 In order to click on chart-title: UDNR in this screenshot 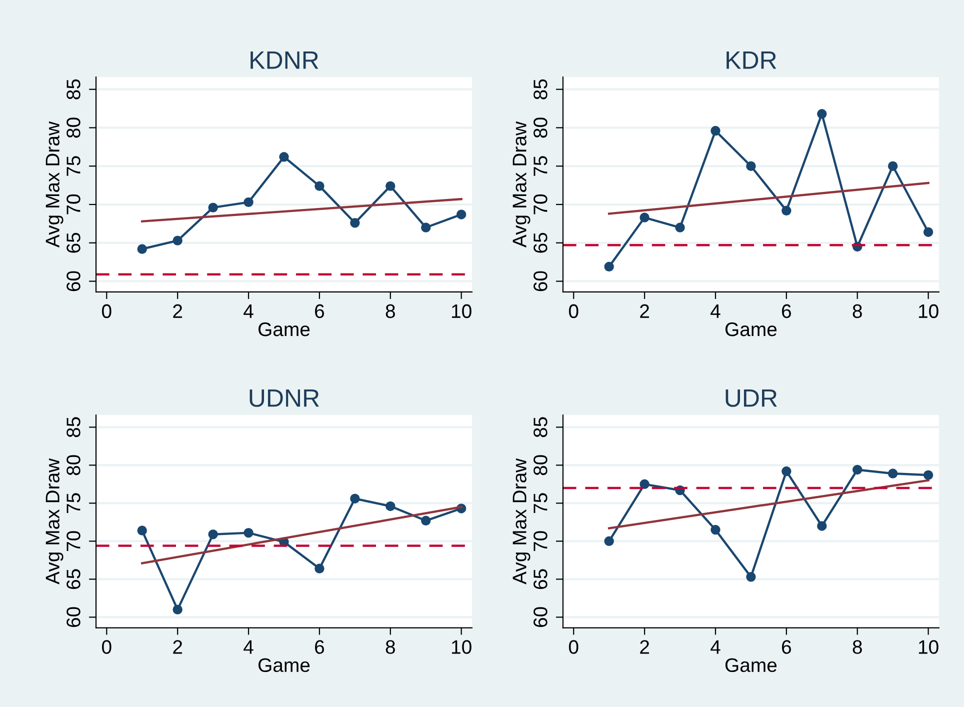, I will do `click(284, 398)`.